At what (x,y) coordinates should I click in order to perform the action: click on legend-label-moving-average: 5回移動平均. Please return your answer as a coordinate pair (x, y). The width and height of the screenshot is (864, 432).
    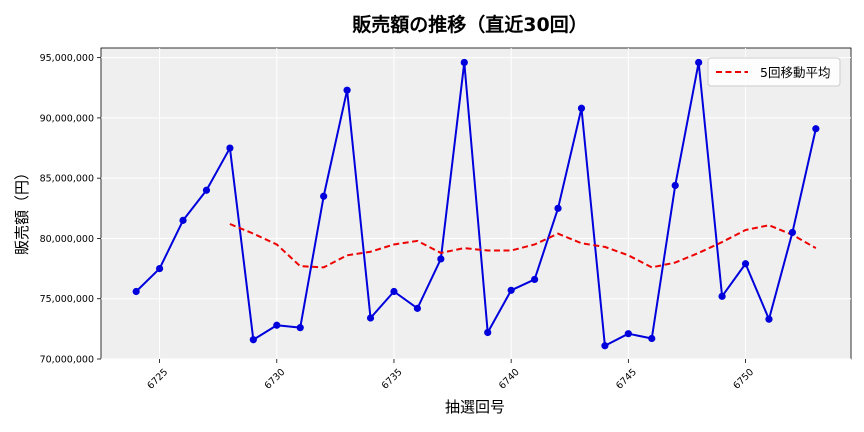
    Looking at the image, I should click on (795, 72).